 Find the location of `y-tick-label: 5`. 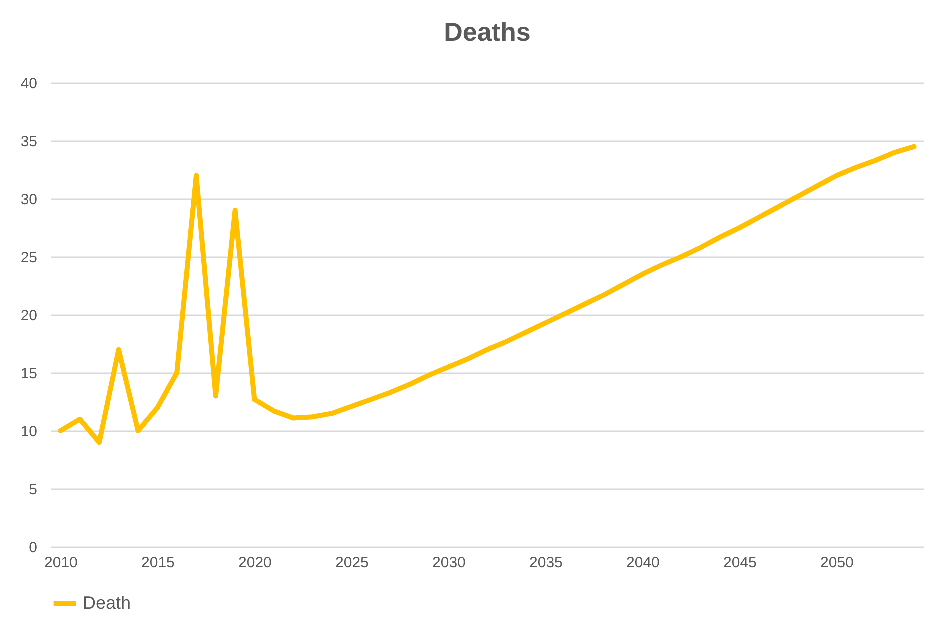

y-tick-label: 5 is located at coordinates (33, 490).